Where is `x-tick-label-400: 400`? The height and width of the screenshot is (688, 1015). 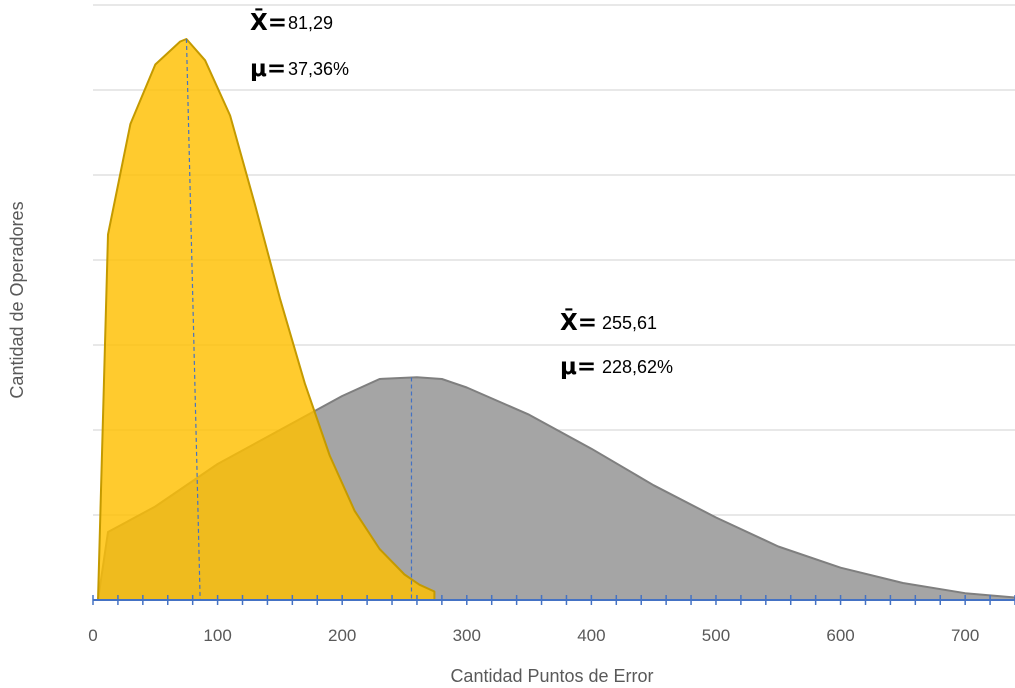
x-tick-label-400: 400 is located at coordinates (591, 635).